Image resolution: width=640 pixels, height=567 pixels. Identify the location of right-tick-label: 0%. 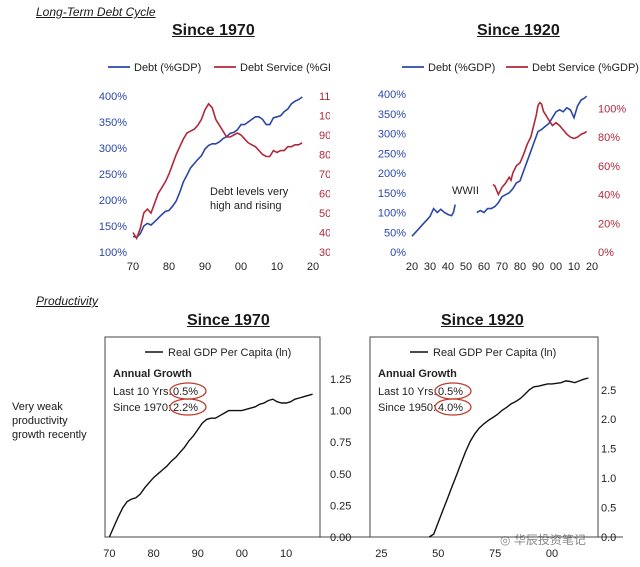
(606, 253).